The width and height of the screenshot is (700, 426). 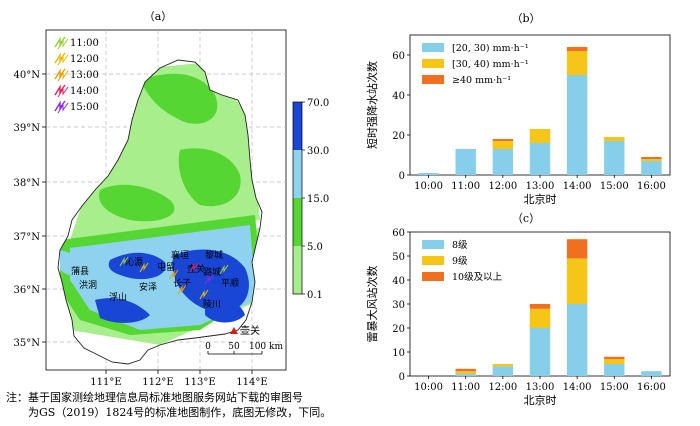 What do you see at coordinates (180, 255) in the screenshot?
I see `city-label: 襄垣` at bounding box center [180, 255].